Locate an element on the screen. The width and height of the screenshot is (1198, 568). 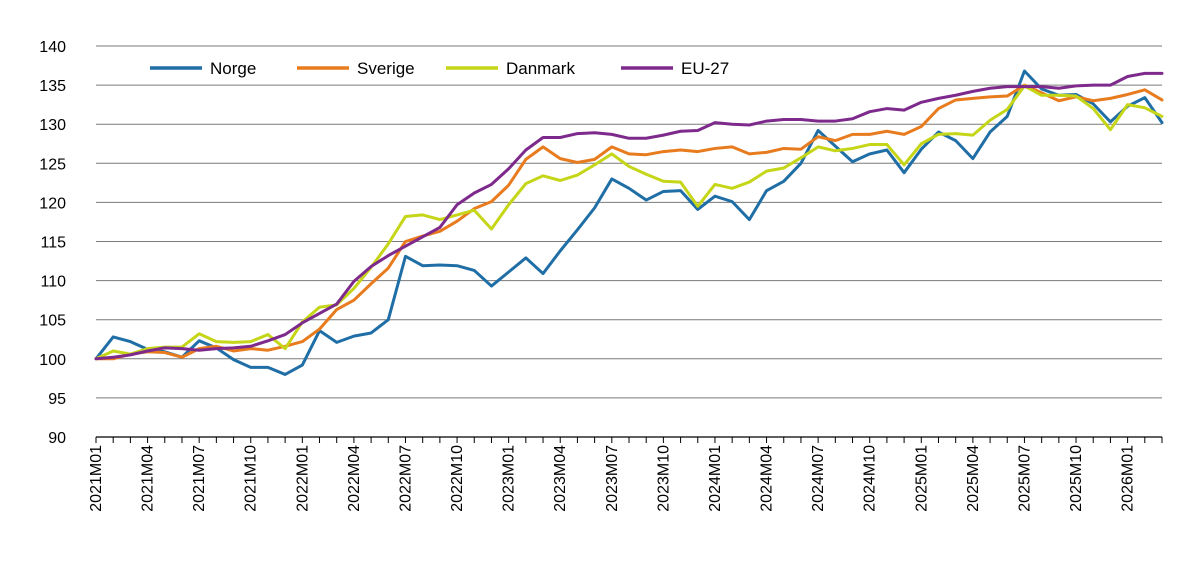
y-axis-ticks: 90 95 100 105 110 115 120 125 130 135 140 is located at coordinates (52, 243).